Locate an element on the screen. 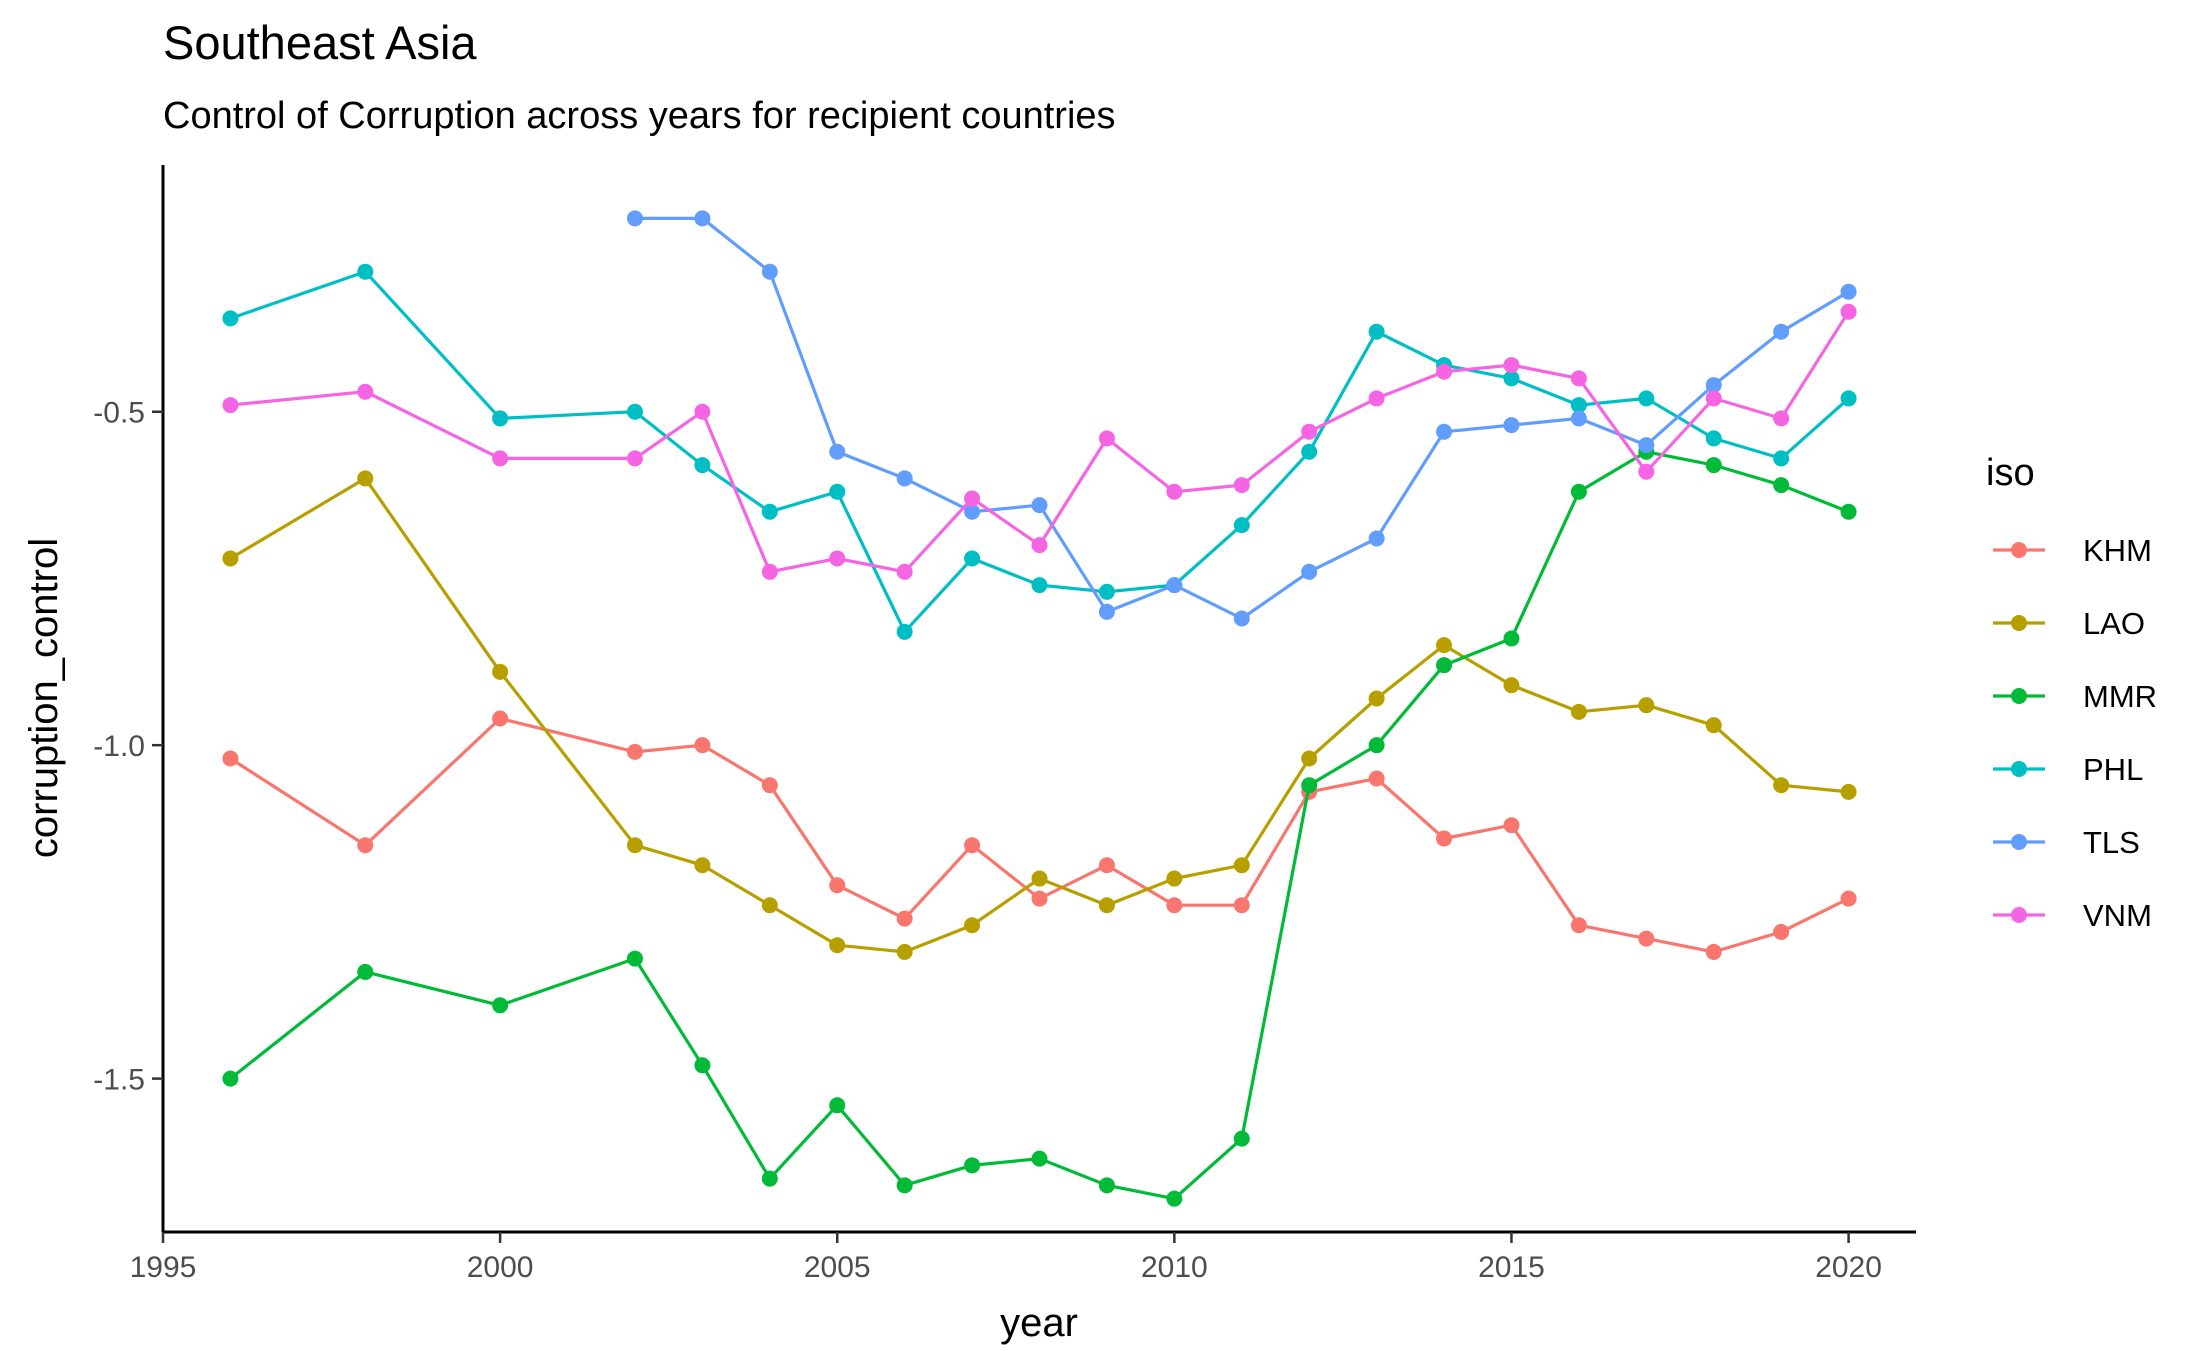 This screenshot has width=2187, height=1351. x-tick-label: 2005 is located at coordinates (837, 1267).